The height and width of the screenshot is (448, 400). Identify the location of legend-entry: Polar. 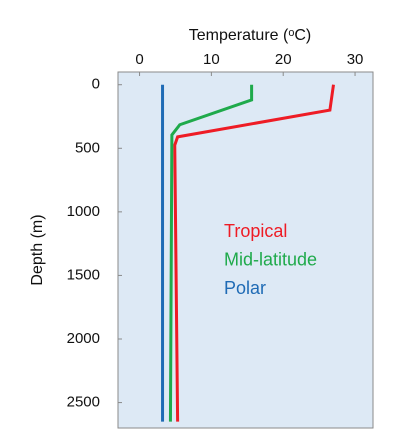
(245, 288).